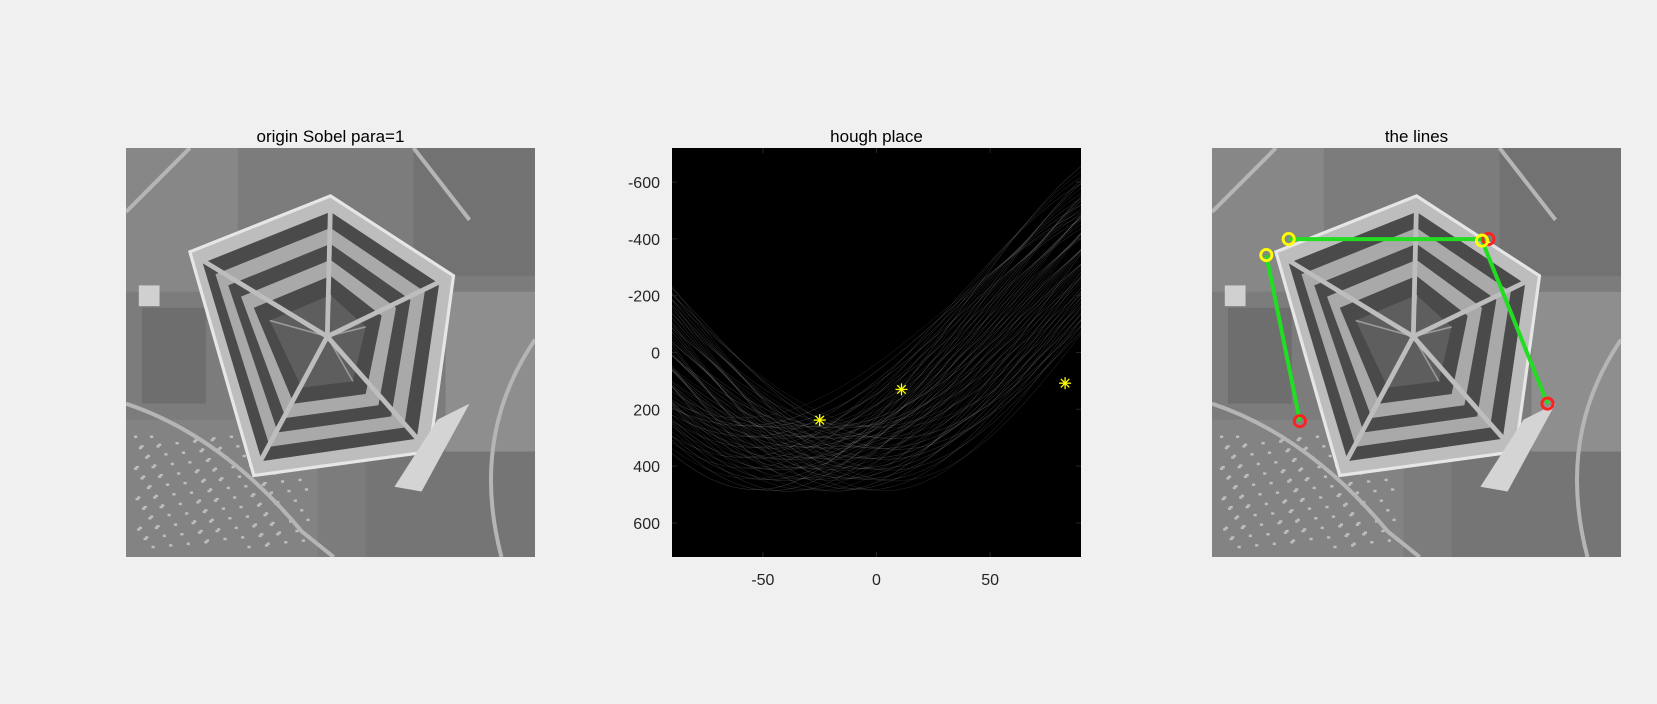 This screenshot has width=1657, height=704. I want to click on y-tick-label: -600, so click(644, 183).